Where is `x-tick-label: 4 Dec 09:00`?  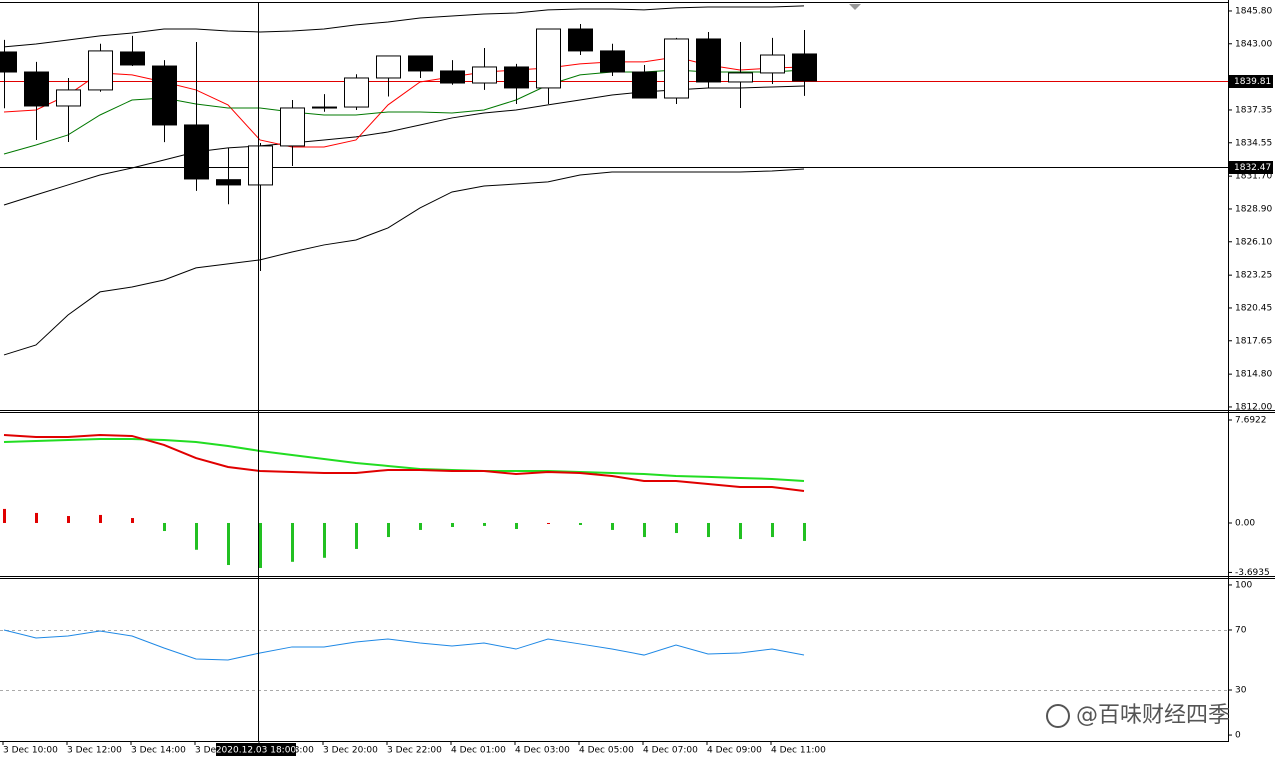
x-tick-label: 4 Dec 09:00 is located at coordinates (734, 751).